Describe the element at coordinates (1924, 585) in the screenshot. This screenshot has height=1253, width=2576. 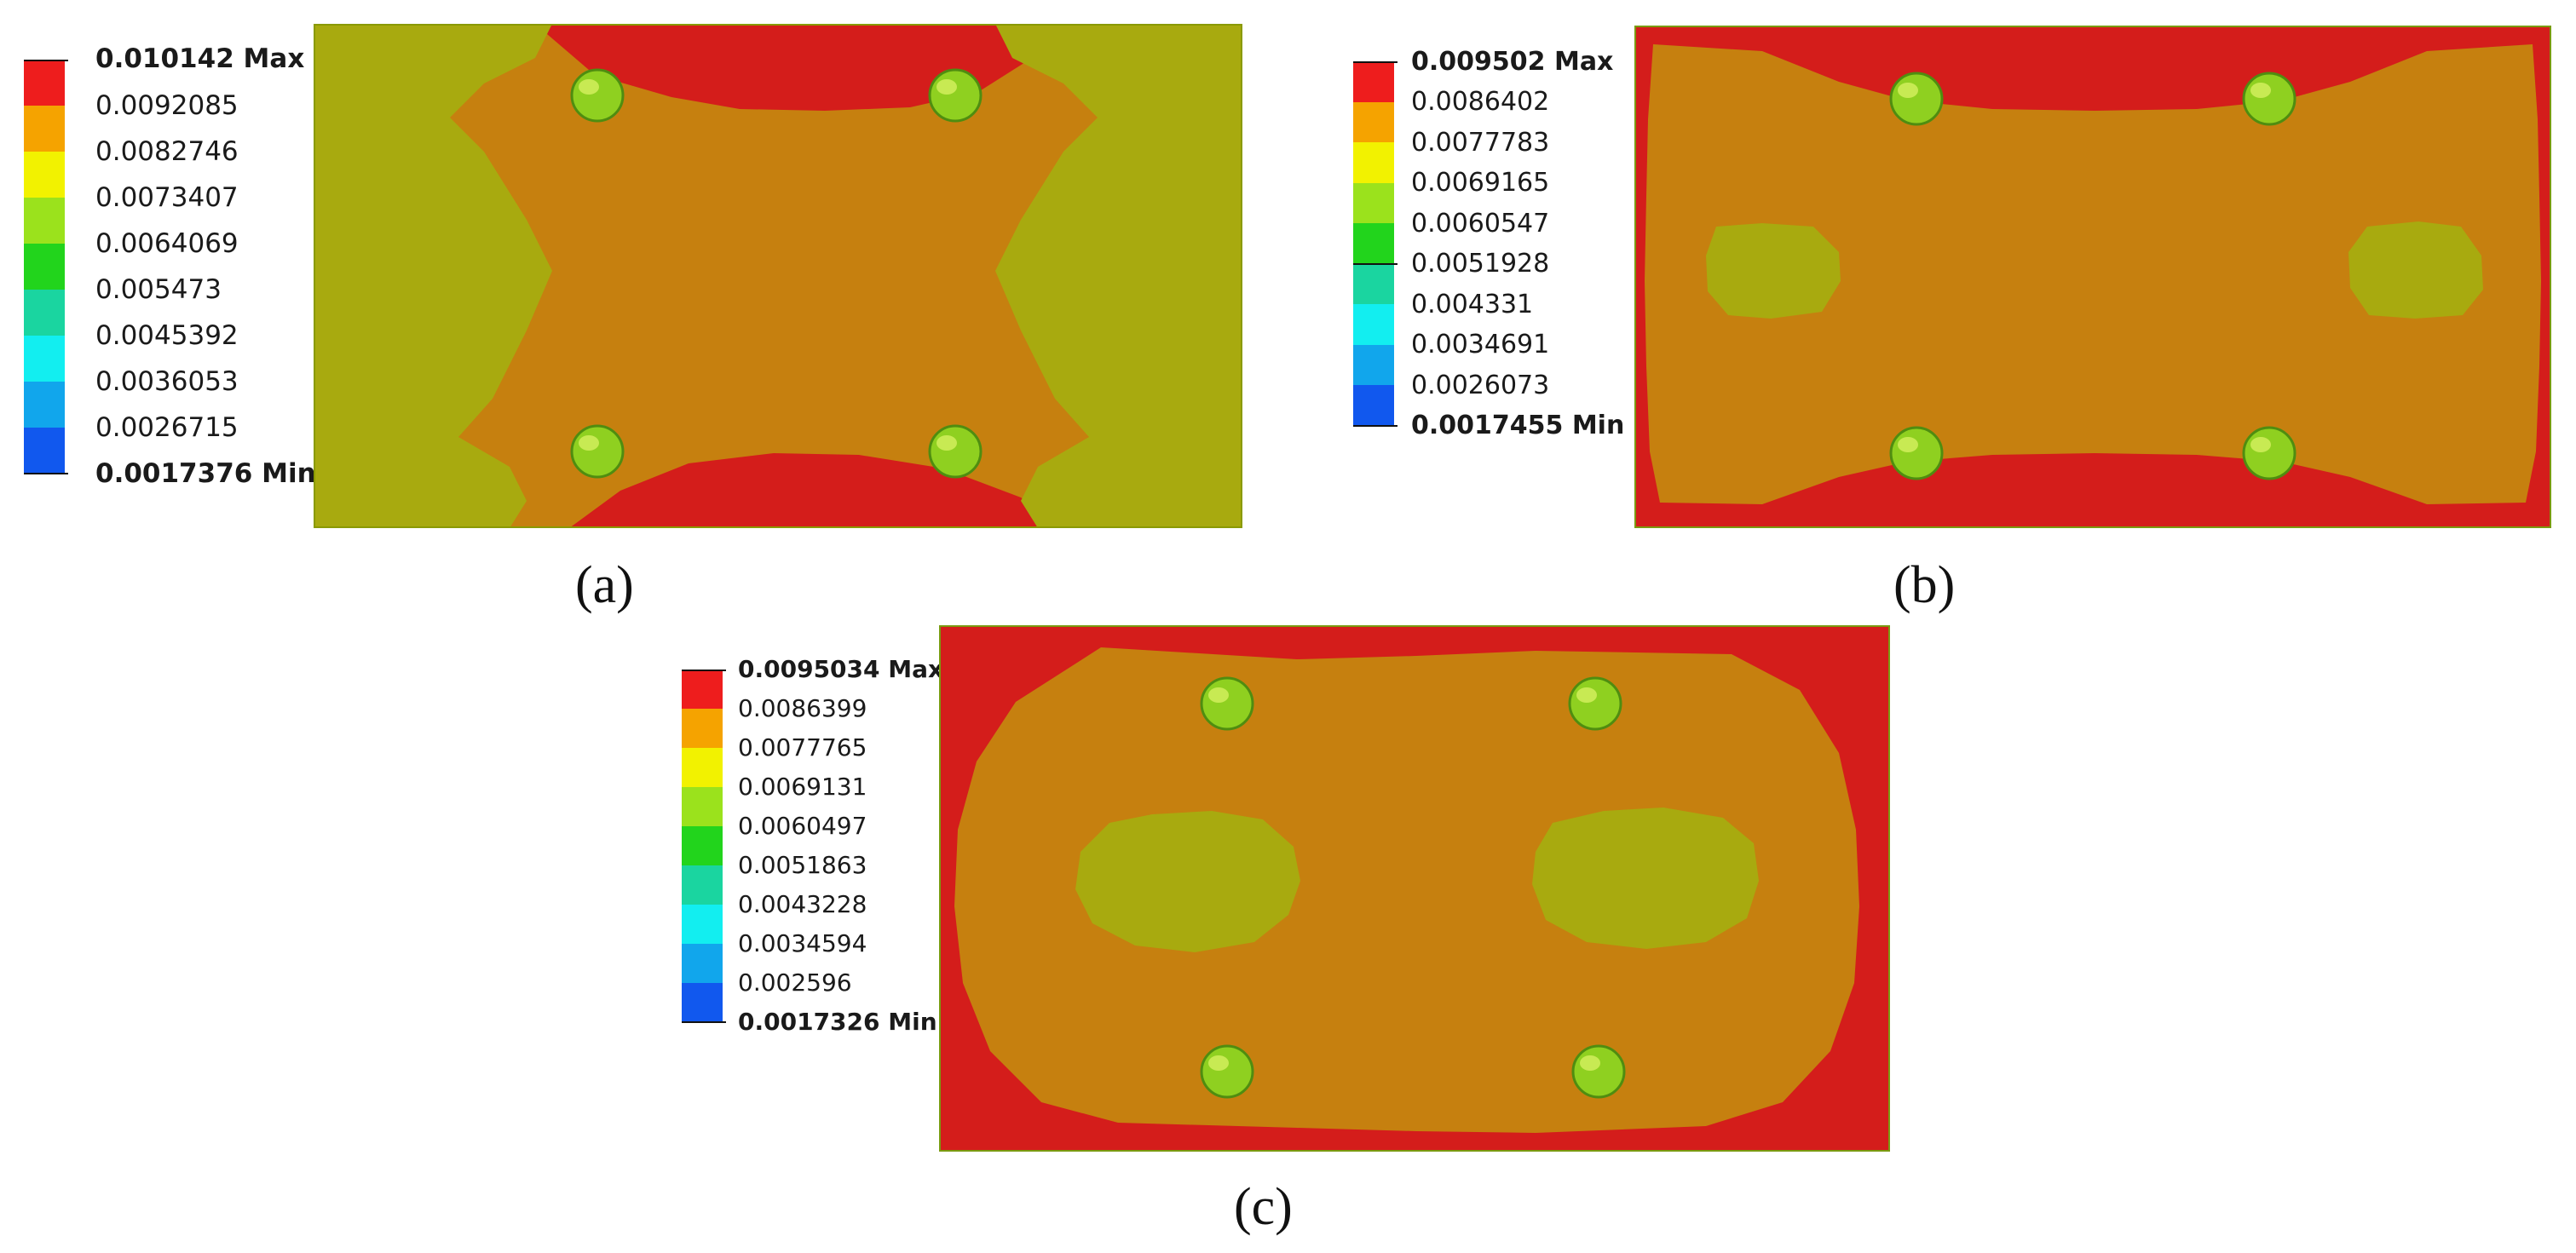
I see `caption-b: (b)` at that location.